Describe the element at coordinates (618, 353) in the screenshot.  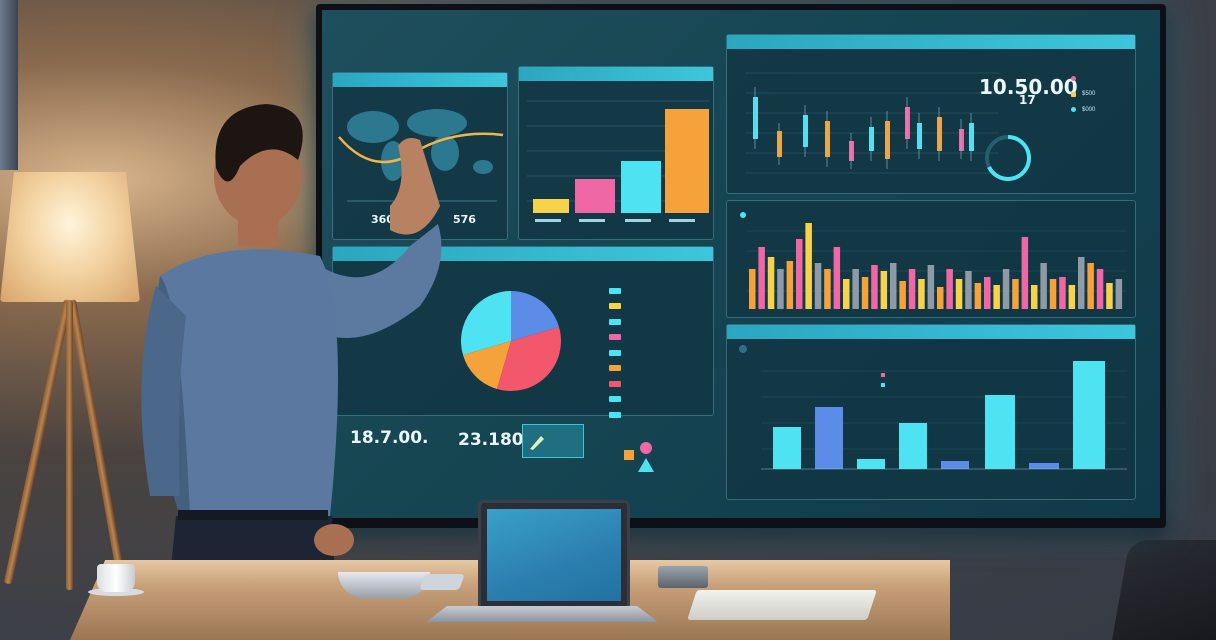
I see `pie-legend` at that location.